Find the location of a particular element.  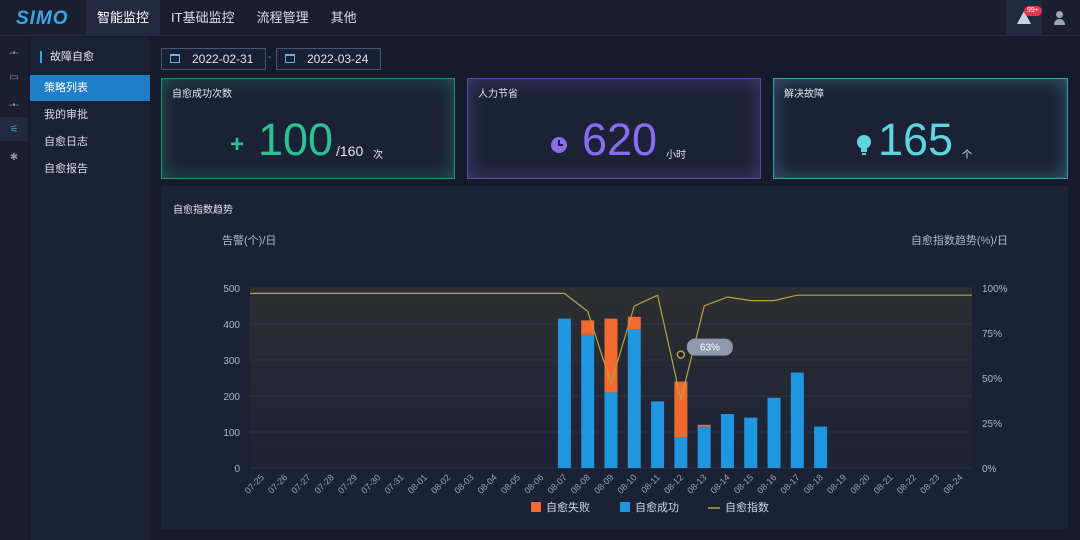

card-title: 自愈成功次数 is located at coordinates (202, 94).